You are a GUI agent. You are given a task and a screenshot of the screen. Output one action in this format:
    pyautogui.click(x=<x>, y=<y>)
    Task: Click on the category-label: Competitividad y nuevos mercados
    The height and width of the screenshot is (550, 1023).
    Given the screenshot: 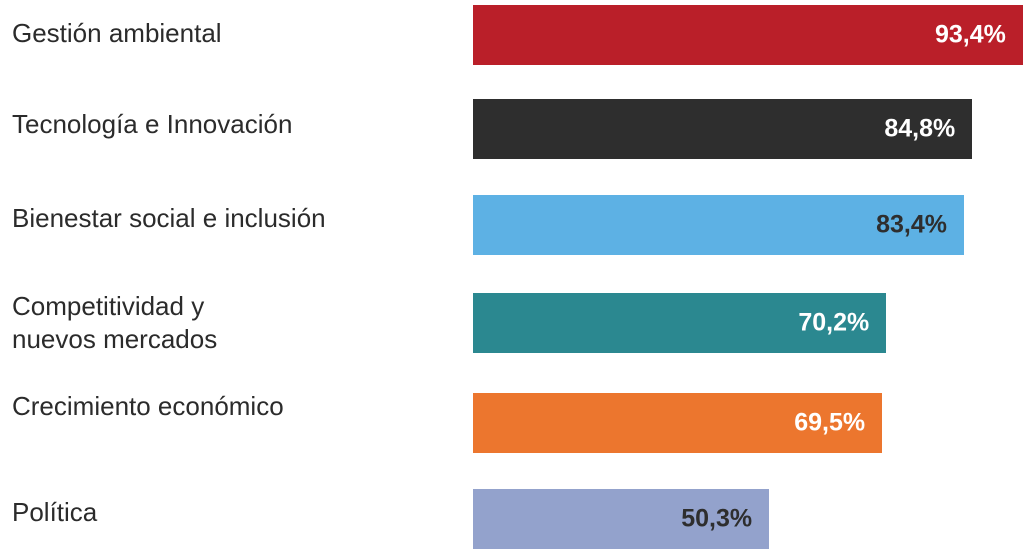 What is the action you would take?
    pyautogui.click(x=115, y=322)
    